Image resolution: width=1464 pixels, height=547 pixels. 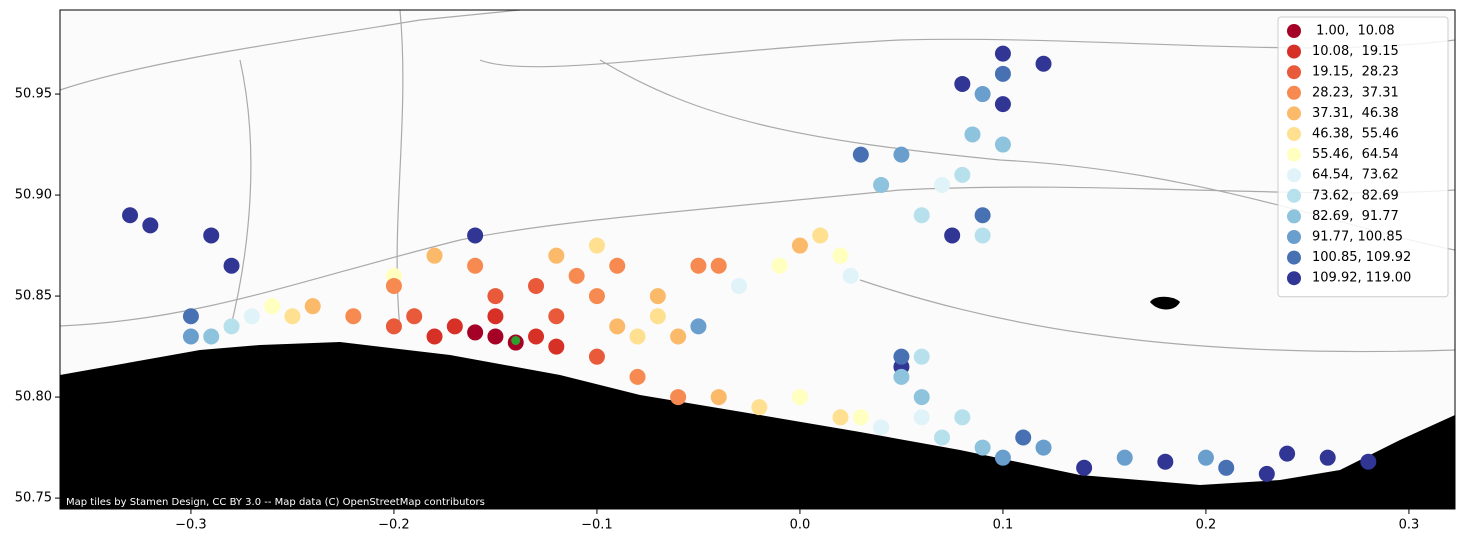 I want to click on legend-label: 37.31, 46.38, so click(x=1355, y=113).